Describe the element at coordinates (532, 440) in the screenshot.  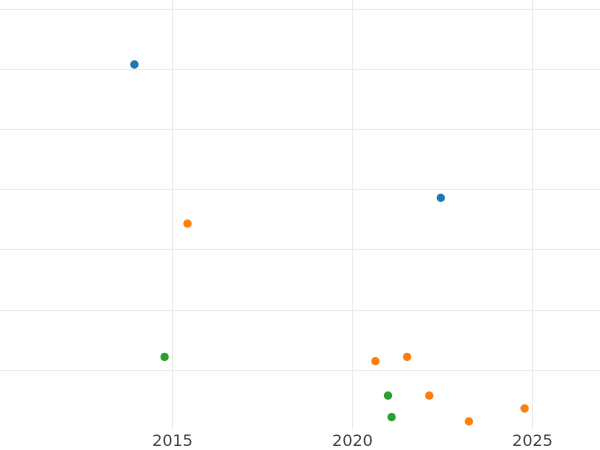
I see `x-tick-label-2025: 2025` at that location.